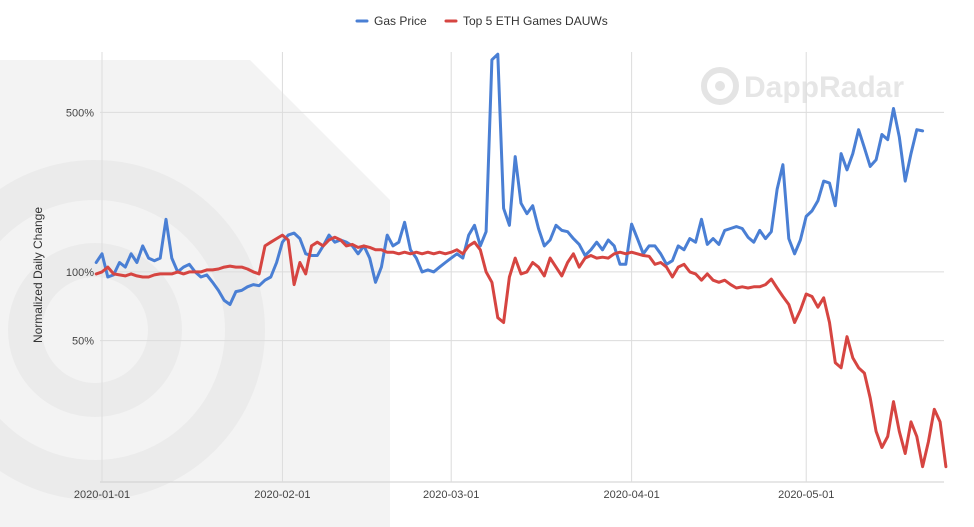 The width and height of the screenshot is (974, 527). Describe the element at coordinates (80, 273) in the screenshot. I see `y-tick-label: 100%` at that location.